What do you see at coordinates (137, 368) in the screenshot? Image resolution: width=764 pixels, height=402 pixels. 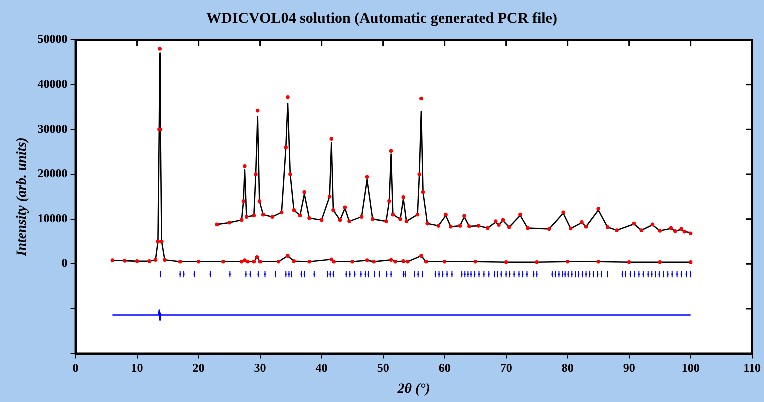 I see `x-tick-label: 10` at bounding box center [137, 368].